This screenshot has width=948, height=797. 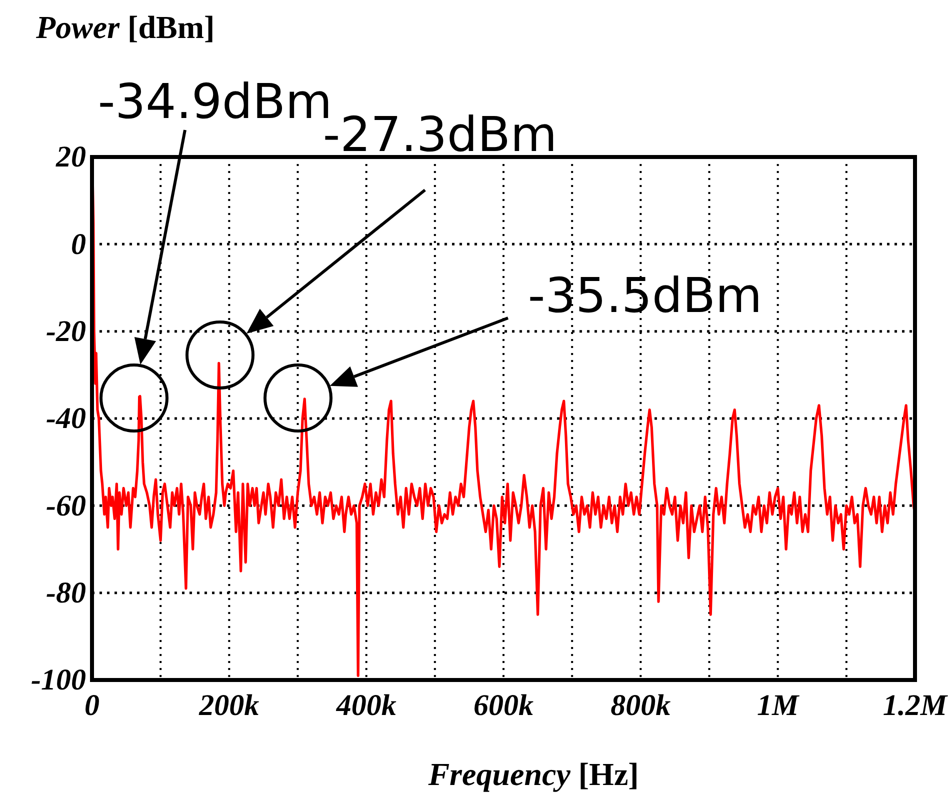 I want to click on y-tick-label: 20, so click(x=70, y=157).